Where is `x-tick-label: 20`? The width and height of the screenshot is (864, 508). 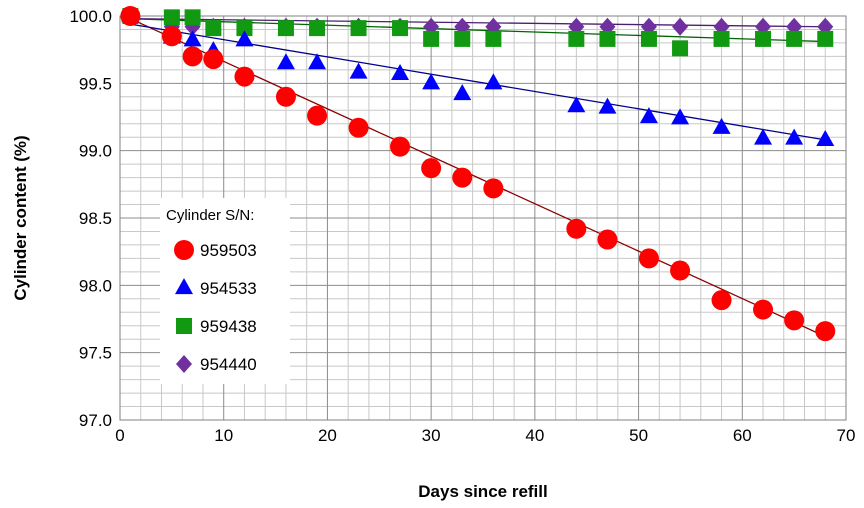
x-tick-label: 20 is located at coordinates (327, 435).